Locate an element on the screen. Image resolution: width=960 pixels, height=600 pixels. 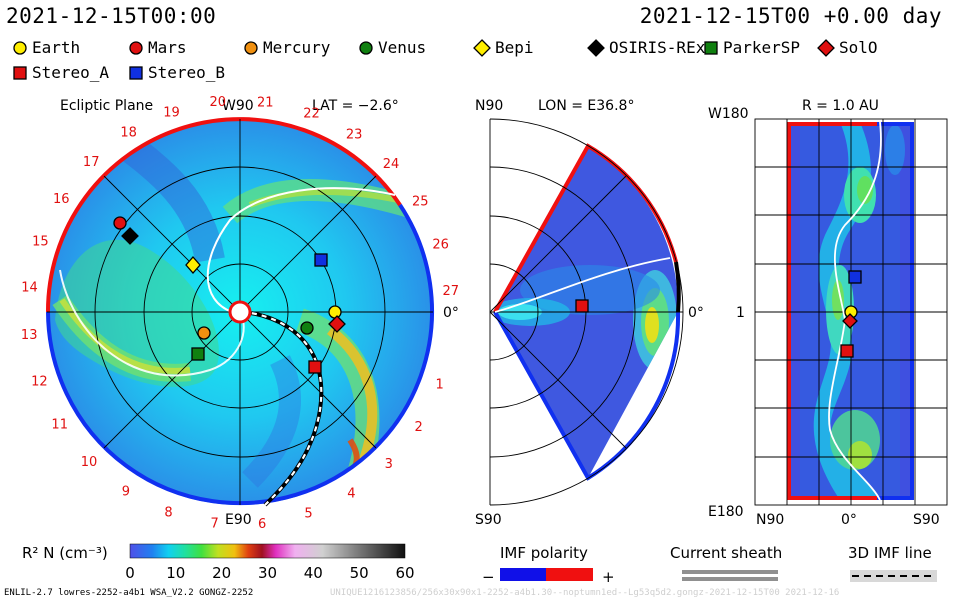
legend-mercury: Mercury is located at coordinates (286, 47).